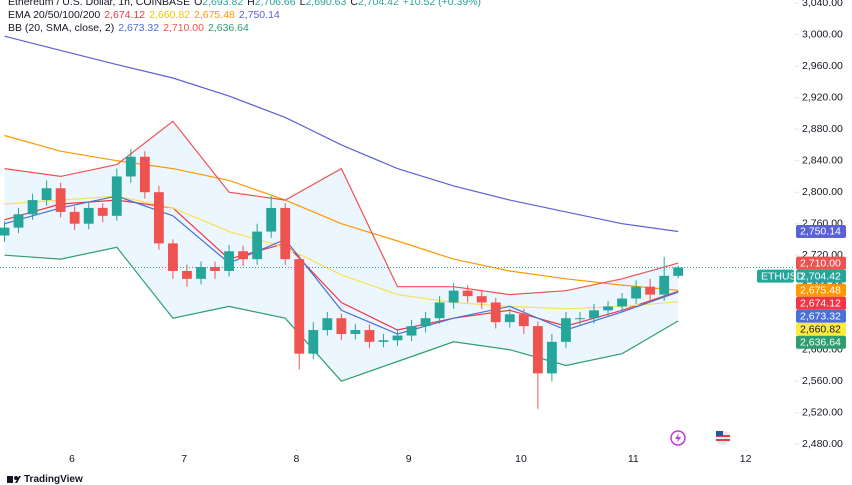  I want to click on x-tick-label: 9, so click(409, 459).